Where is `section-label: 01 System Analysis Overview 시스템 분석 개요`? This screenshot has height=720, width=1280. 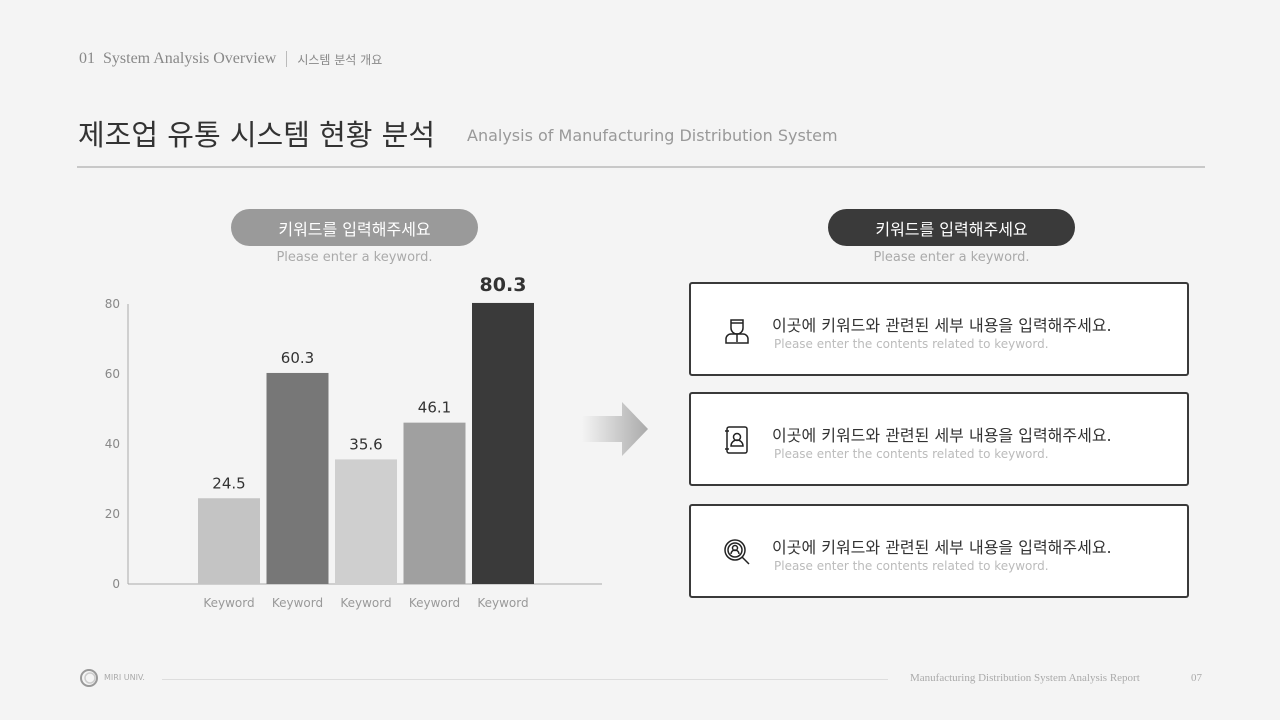 section-label: 01 System Analysis Overview 시스템 분석 개요 is located at coordinates (230, 59).